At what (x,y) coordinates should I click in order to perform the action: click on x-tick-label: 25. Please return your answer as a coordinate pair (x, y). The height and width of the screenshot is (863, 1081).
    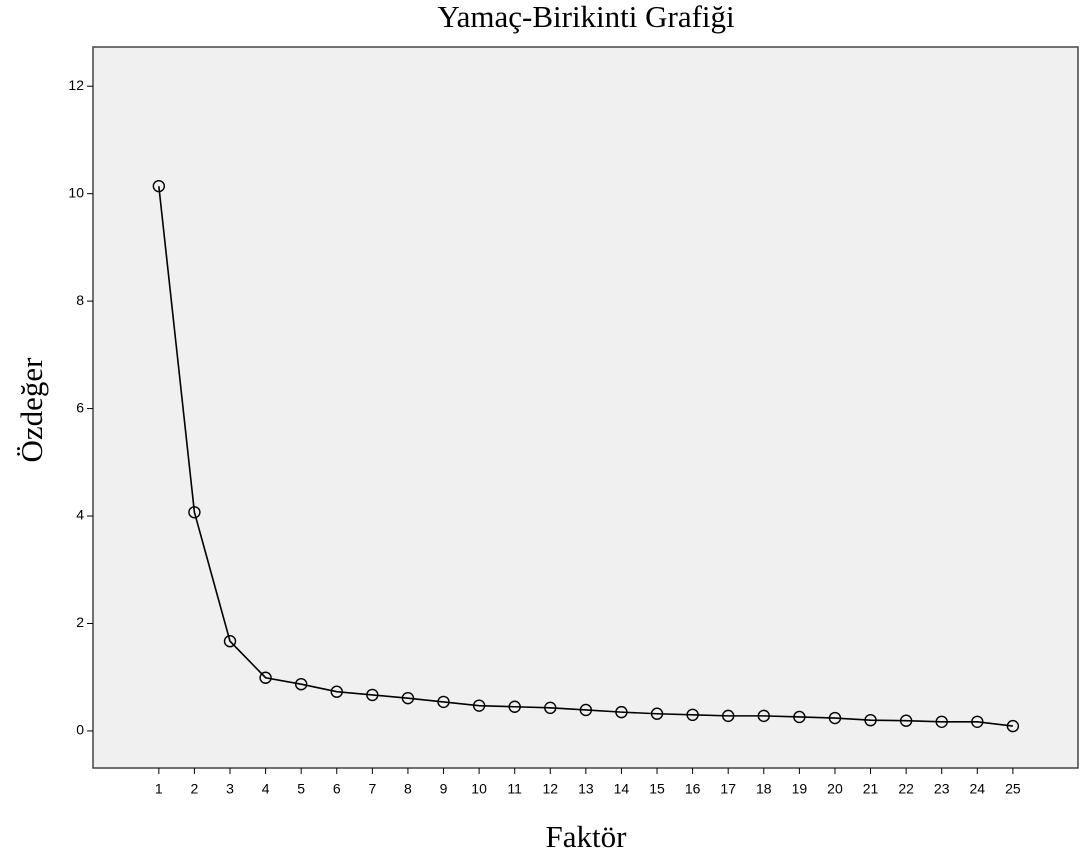
    Looking at the image, I should click on (1013, 789).